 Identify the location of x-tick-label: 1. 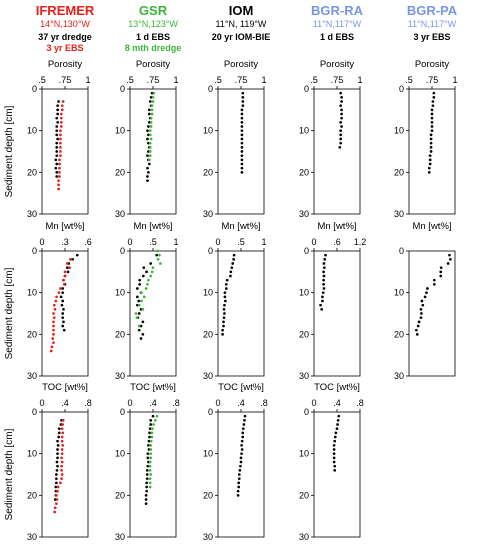
(175, 80).